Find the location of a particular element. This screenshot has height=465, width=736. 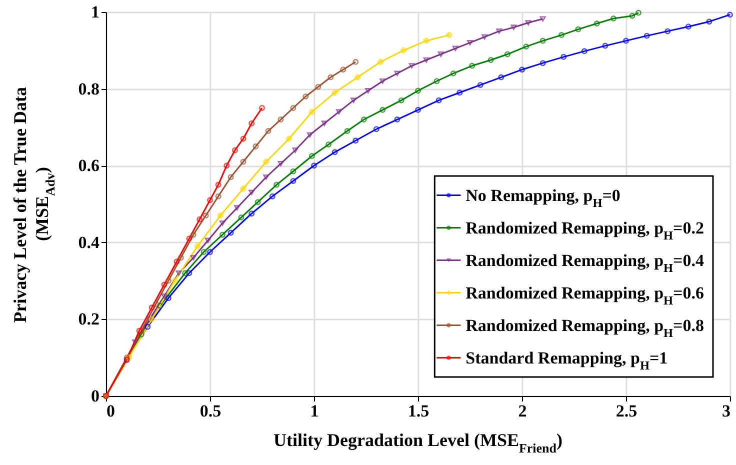

y-tick-label: 0.8 is located at coordinates (89, 88).